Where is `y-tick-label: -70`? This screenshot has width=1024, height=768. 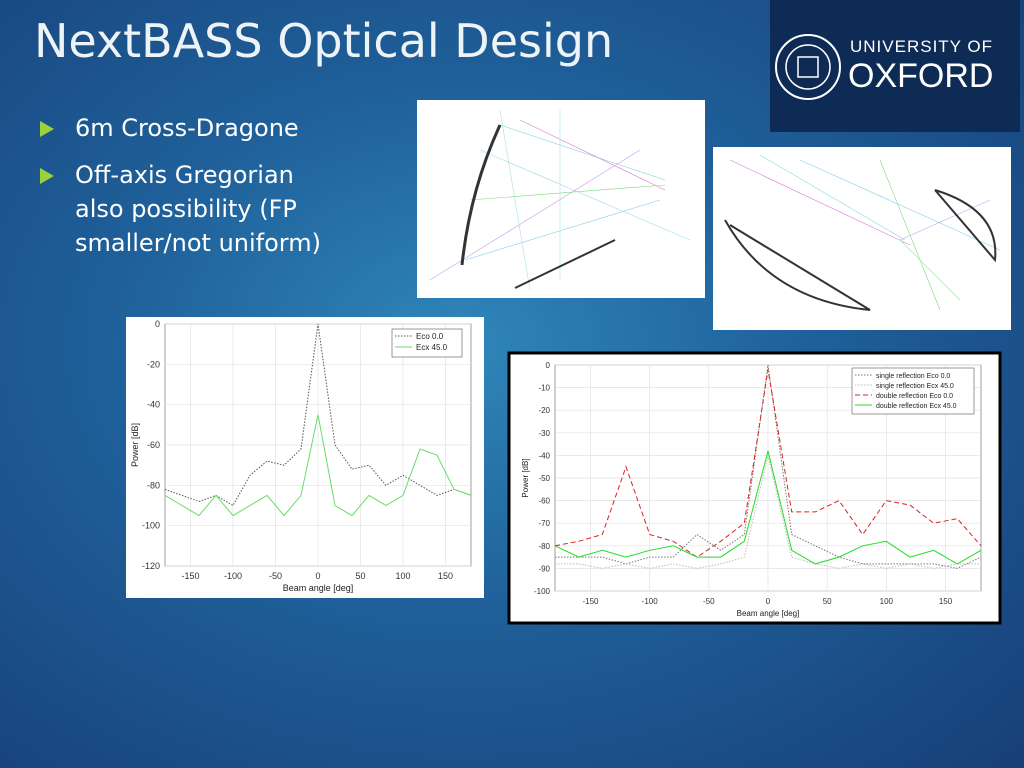
y-tick-label: -70 is located at coordinates (544, 523).